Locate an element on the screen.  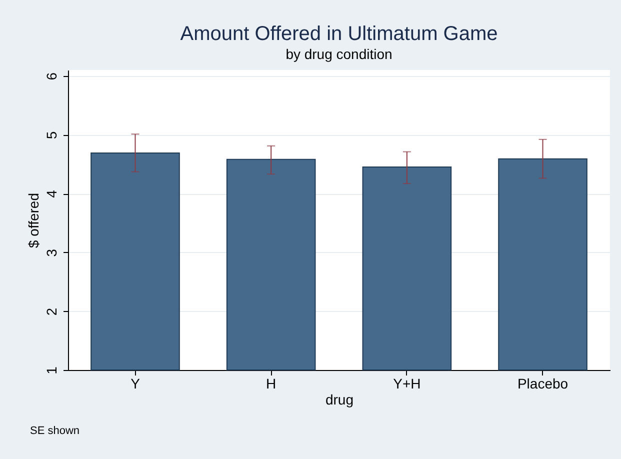
y-tick-label: 3 is located at coordinates (52, 252).